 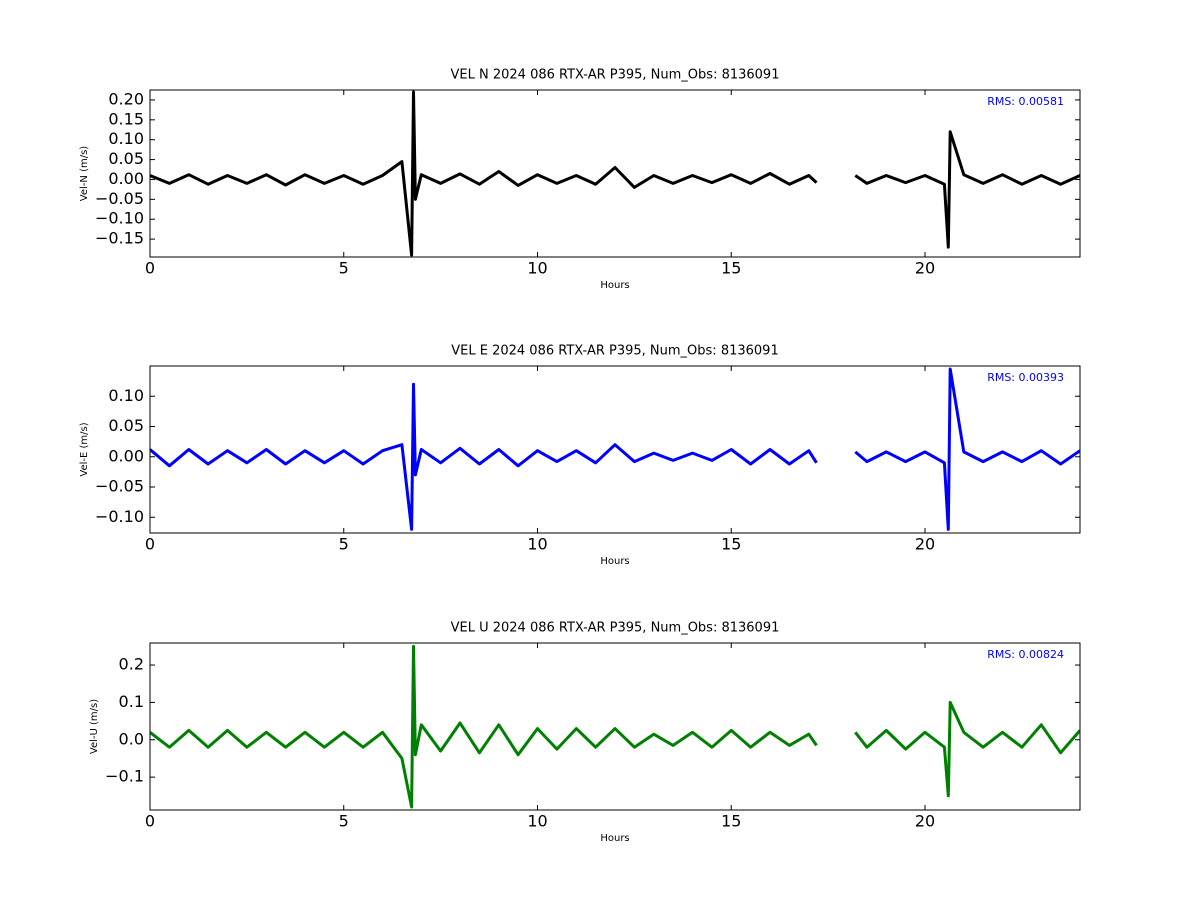 I want to click on y-tick-label: 0.20, so click(x=126, y=98).